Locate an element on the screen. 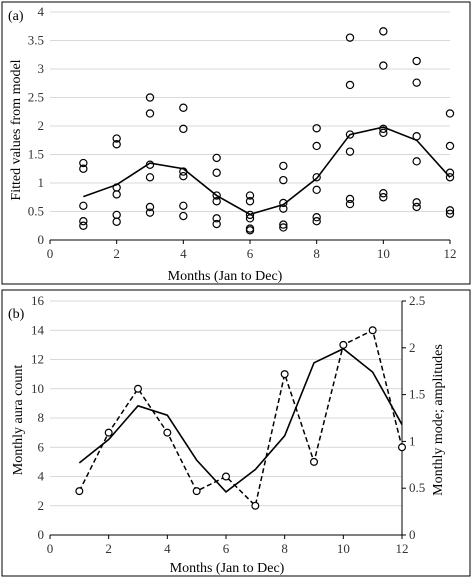  panel-b-y2-tick-label: 2 is located at coordinates (412, 347).